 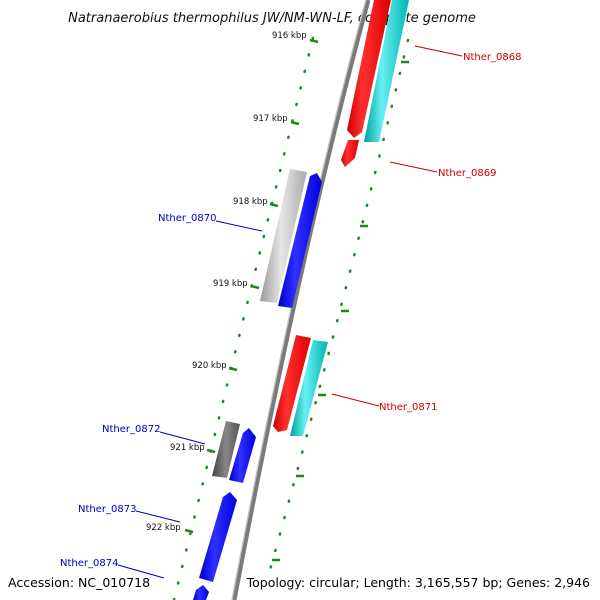 I want to click on label-nther-0871: Nther_0871, so click(x=408, y=407).